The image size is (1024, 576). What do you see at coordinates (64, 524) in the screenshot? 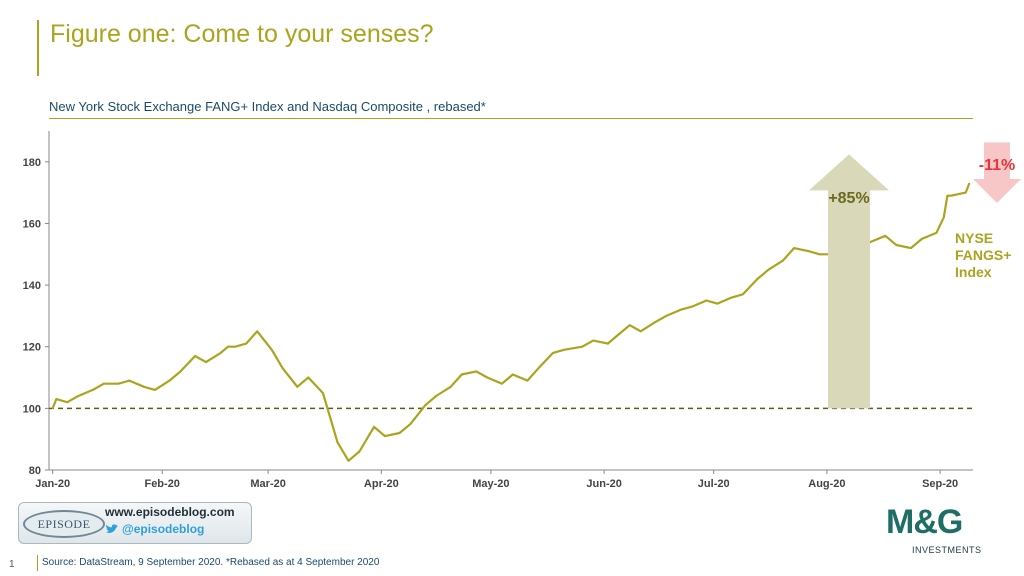
I see `episode-logo: EPISODE` at bounding box center [64, 524].